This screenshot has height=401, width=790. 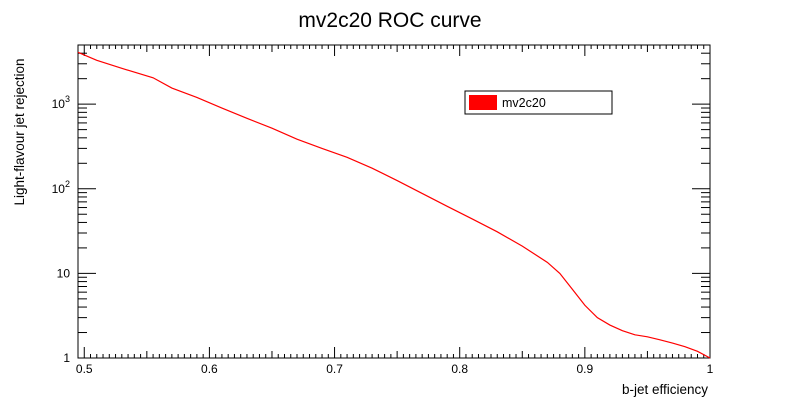 I want to click on y-tick-label: 10³, so click(x=61, y=102).